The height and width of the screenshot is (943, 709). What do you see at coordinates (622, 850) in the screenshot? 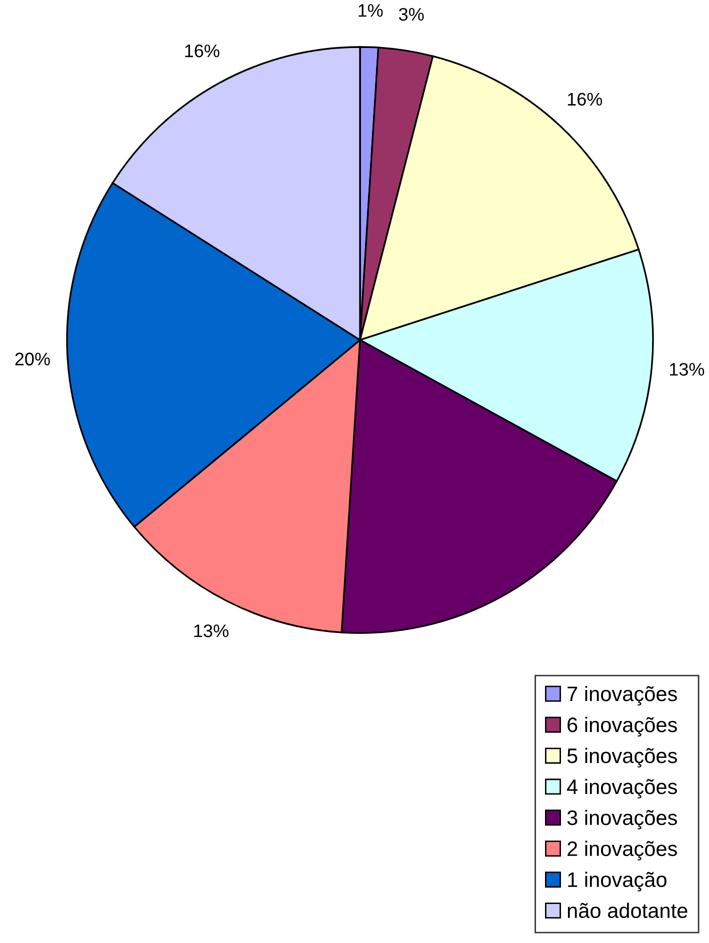
I see `legend-label: 2 inovações` at bounding box center [622, 850].